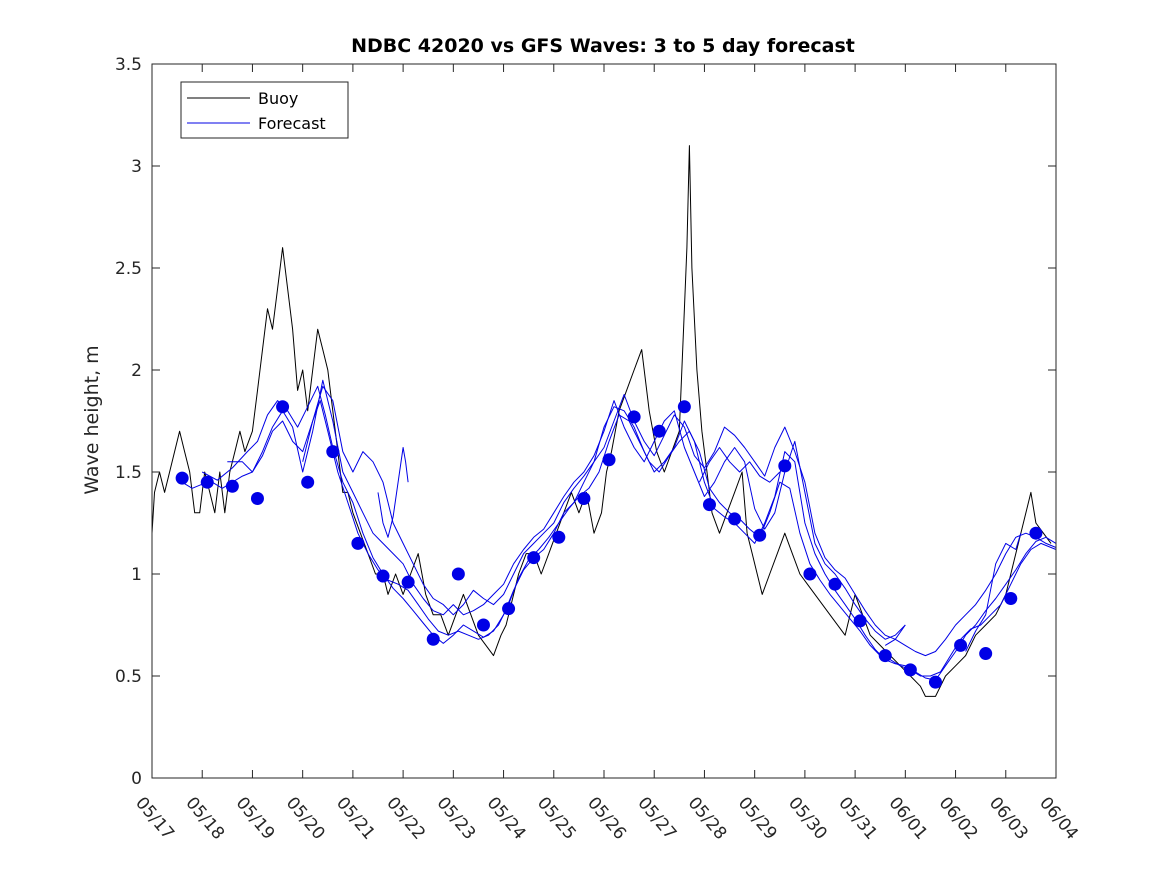  Describe the element at coordinates (128, 473) in the screenshot. I see `y-tick-label: 1.5` at that location.